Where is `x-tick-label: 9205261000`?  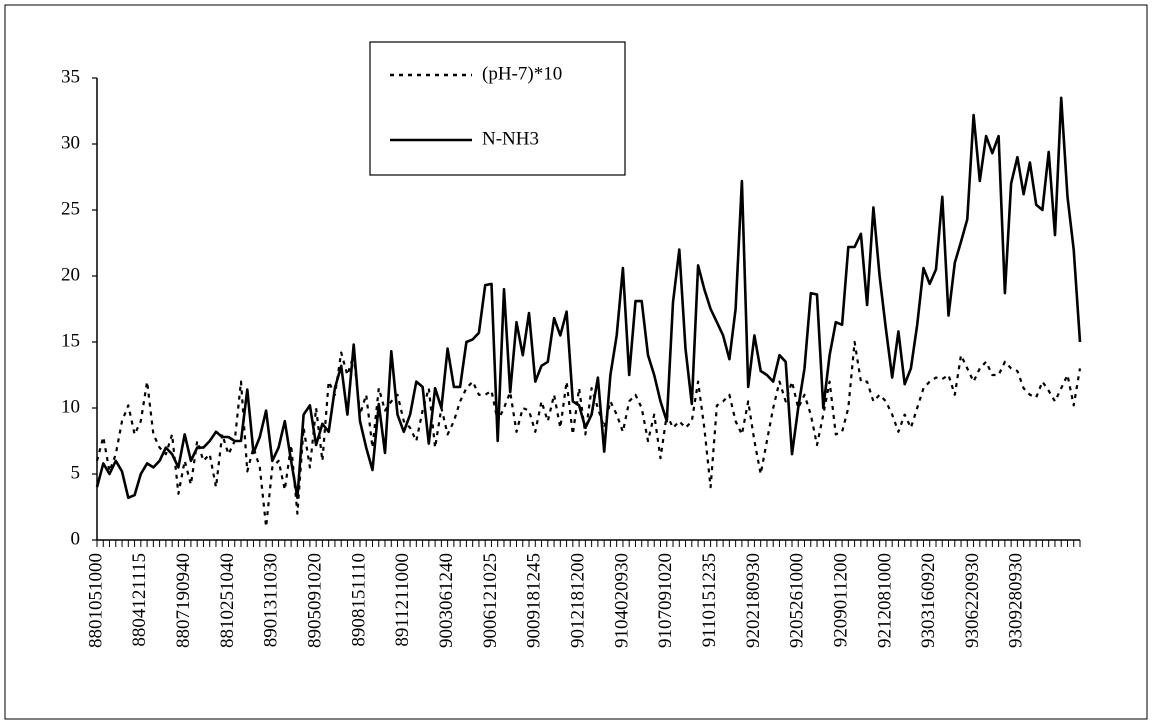 x-tick-label: 9205261000 is located at coordinates (797, 600).